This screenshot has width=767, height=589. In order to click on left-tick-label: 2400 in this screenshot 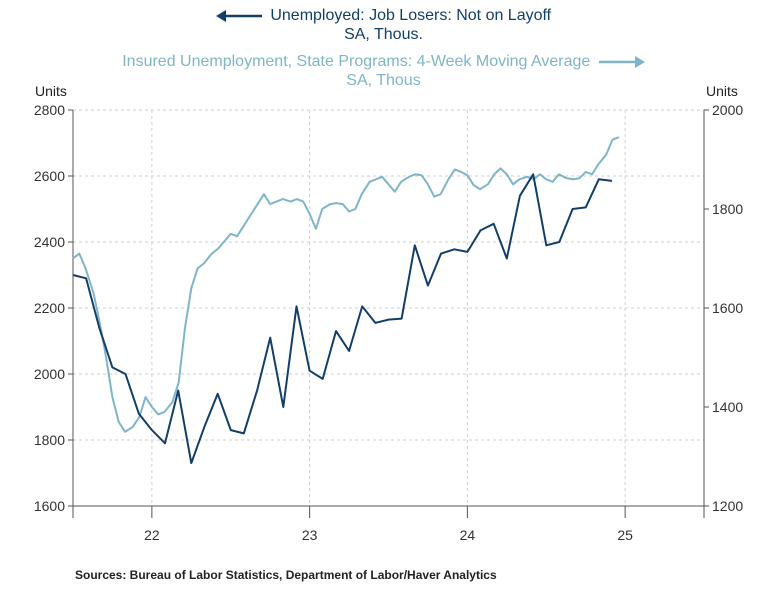, I will do `click(49, 242)`.